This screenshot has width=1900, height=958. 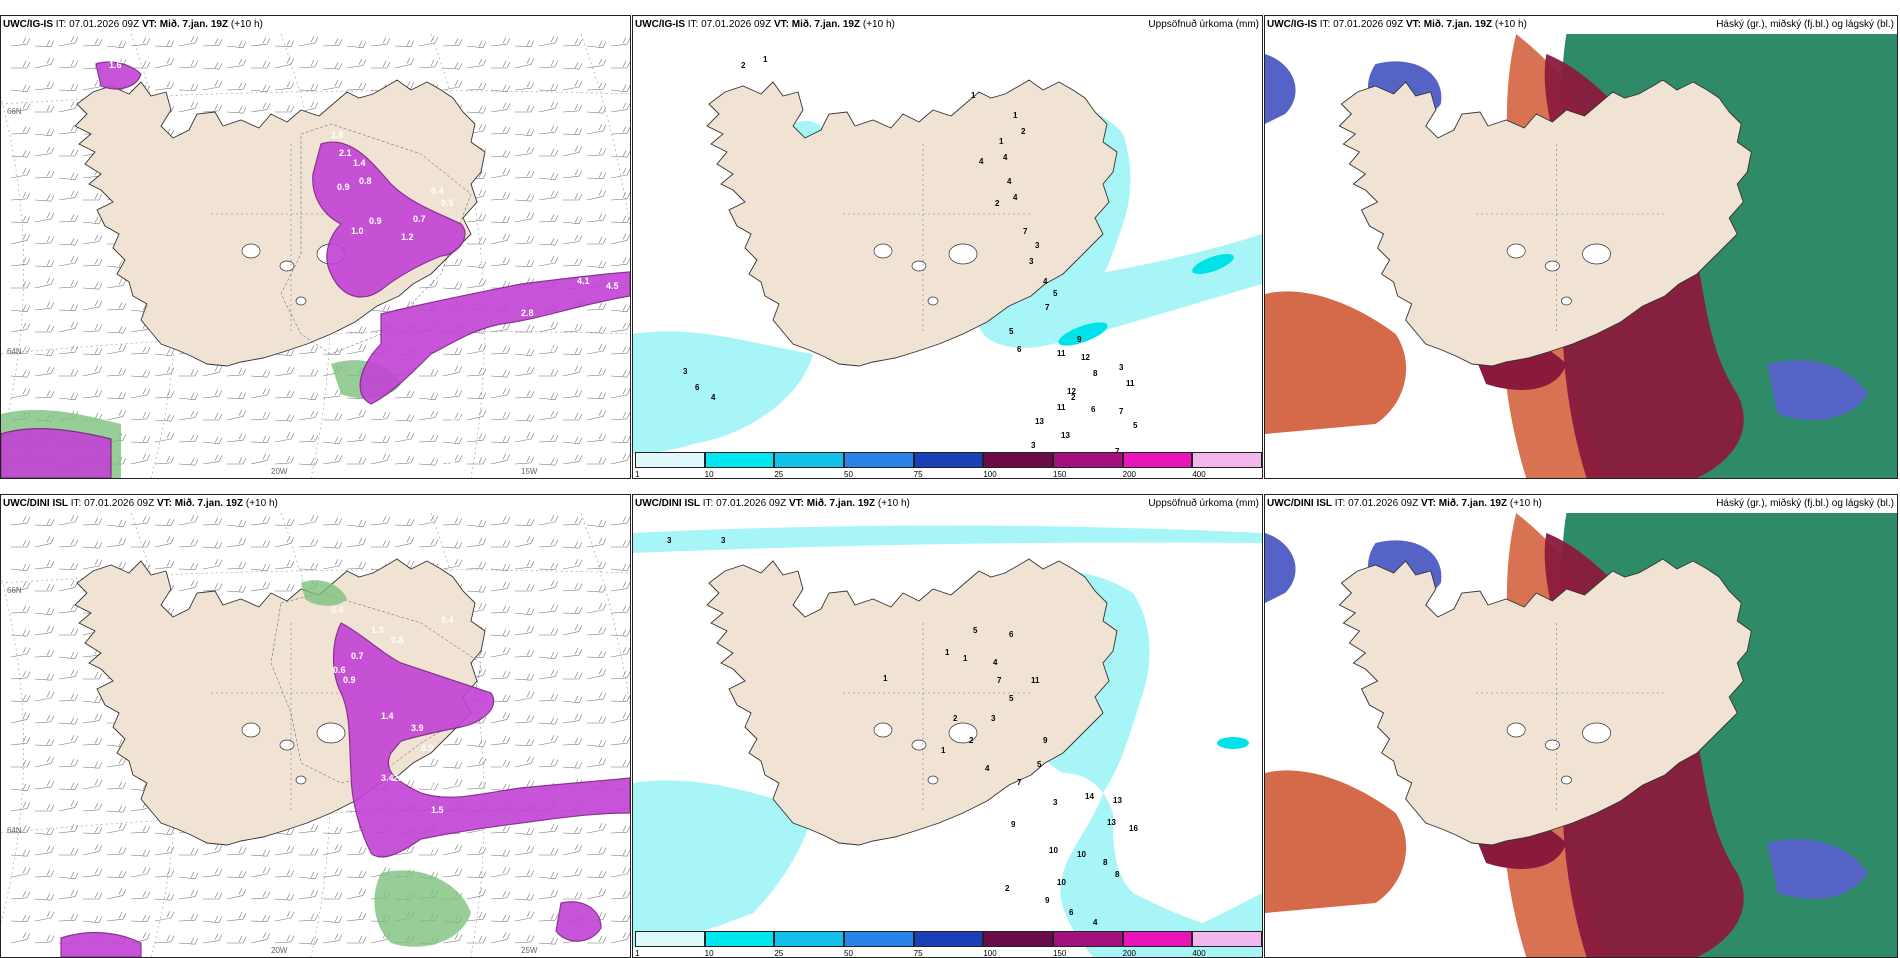 What do you see at coordinates (387, 778) in the screenshot?
I see `precip-value-label: 3.4` at bounding box center [387, 778].